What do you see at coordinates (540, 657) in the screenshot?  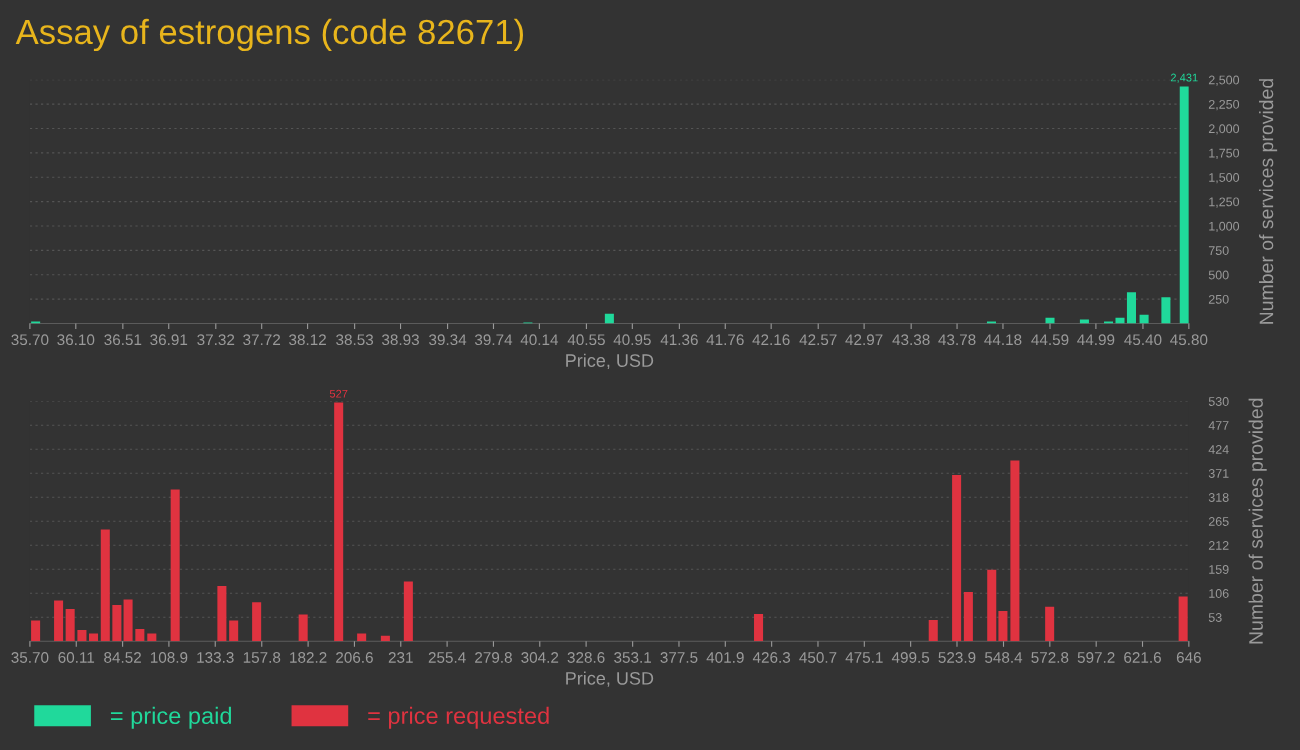 I see `x-tick-label: 304.2` at bounding box center [540, 657].